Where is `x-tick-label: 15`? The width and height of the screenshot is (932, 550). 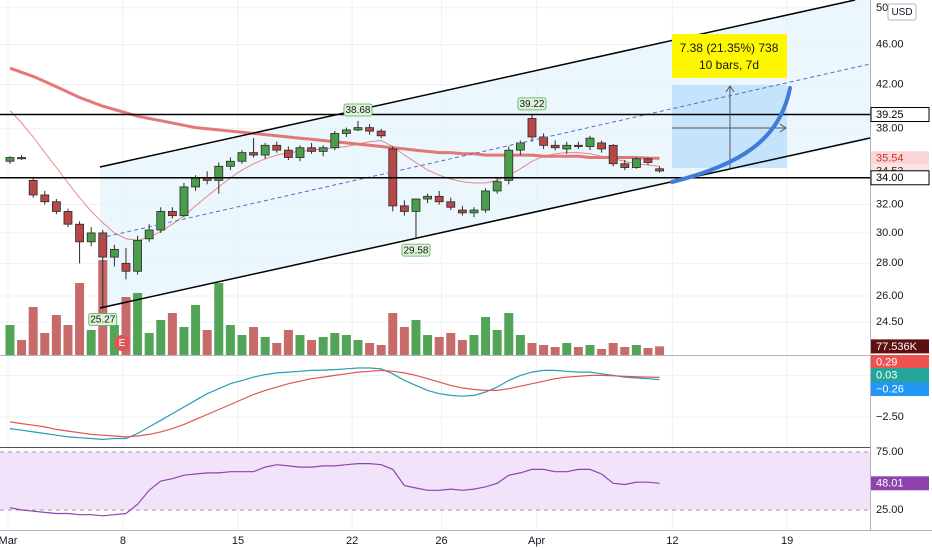 x-tick-label: 15 is located at coordinates (238, 541).